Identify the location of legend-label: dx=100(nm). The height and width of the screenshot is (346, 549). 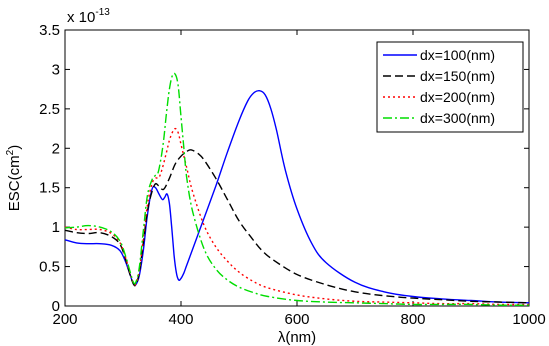
(457, 55).